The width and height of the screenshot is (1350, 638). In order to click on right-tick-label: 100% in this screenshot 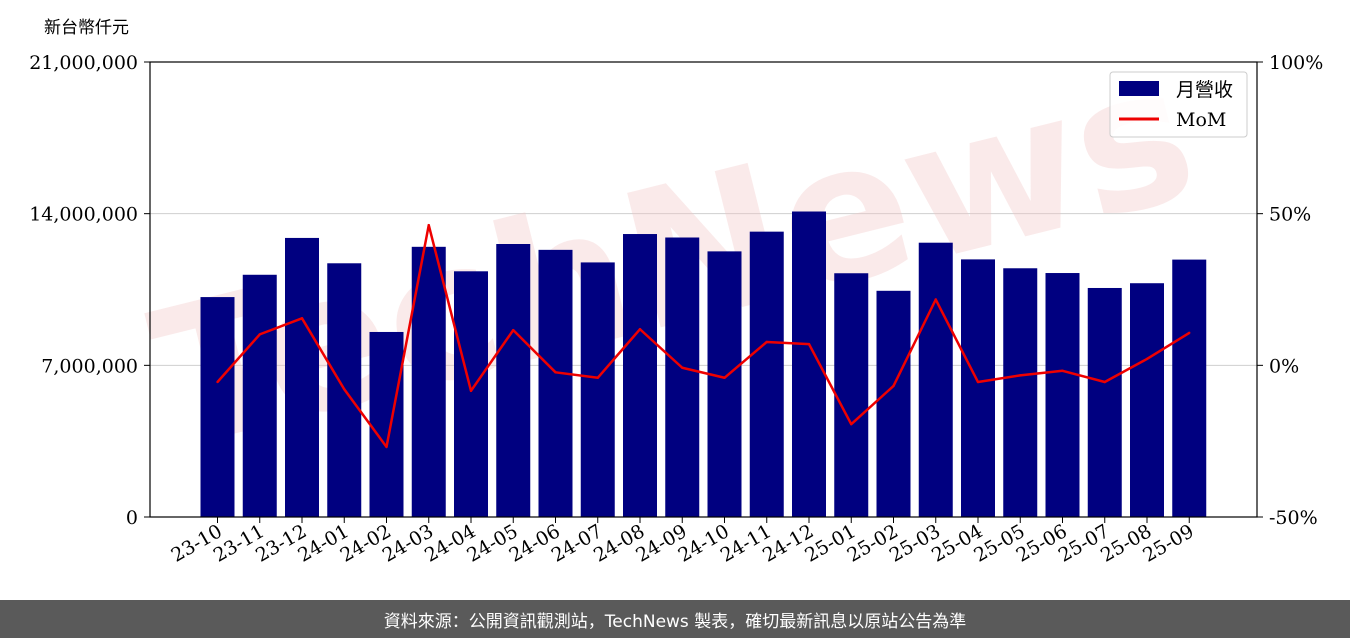, I will do `click(1296, 63)`.